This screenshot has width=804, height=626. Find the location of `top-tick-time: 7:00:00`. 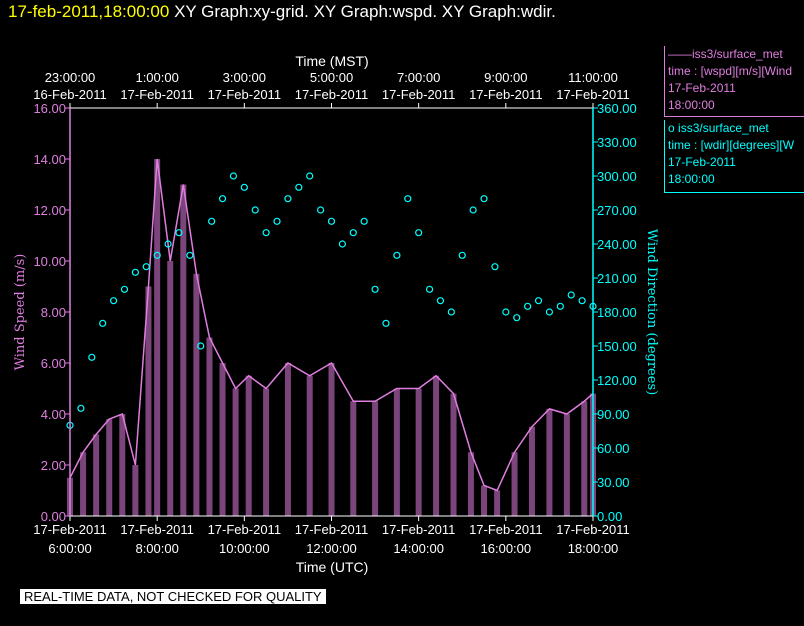

top-tick-time: 7:00:00 is located at coordinates (418, 77).